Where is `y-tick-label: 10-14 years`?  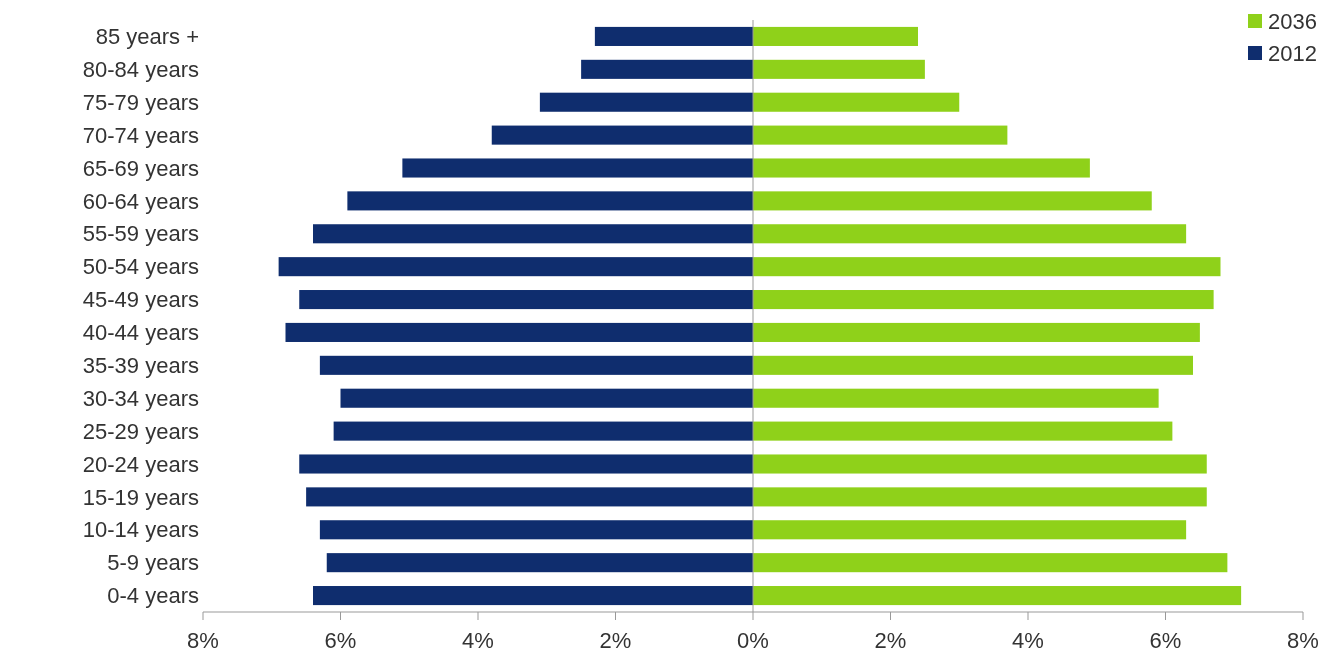 y-tick-label: 10-14 years is located at coordinates (140, 530).